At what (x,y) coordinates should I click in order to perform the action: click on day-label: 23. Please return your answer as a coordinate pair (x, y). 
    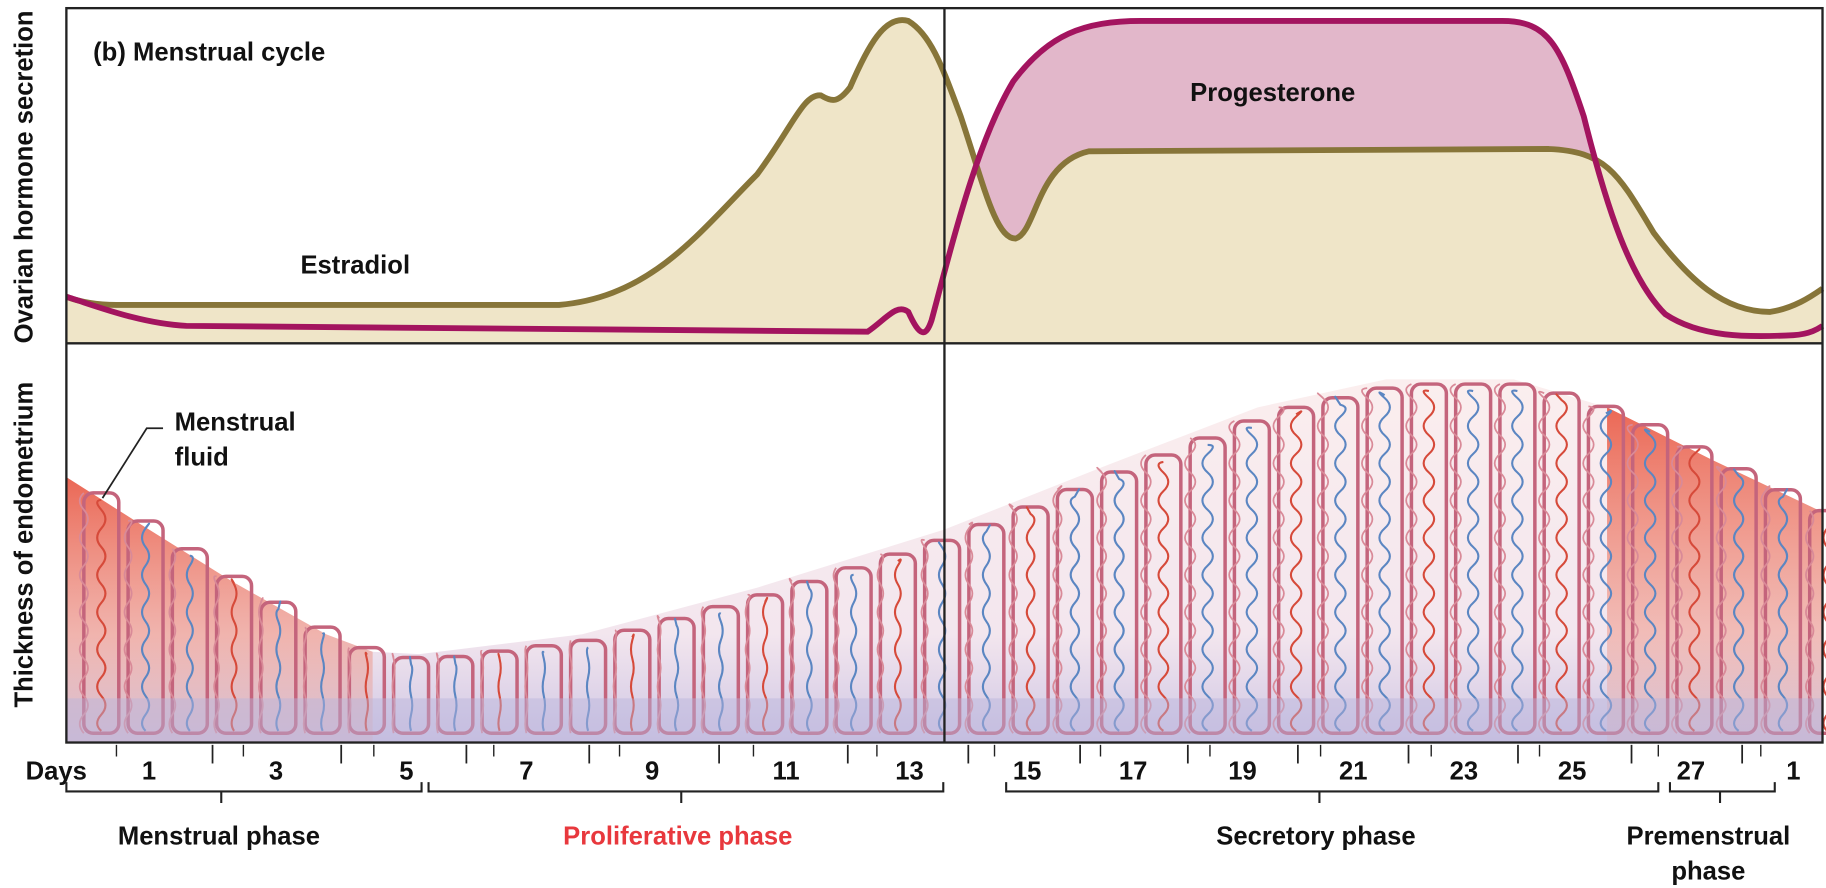
    Looking at the image, I should click on (1464, 772).